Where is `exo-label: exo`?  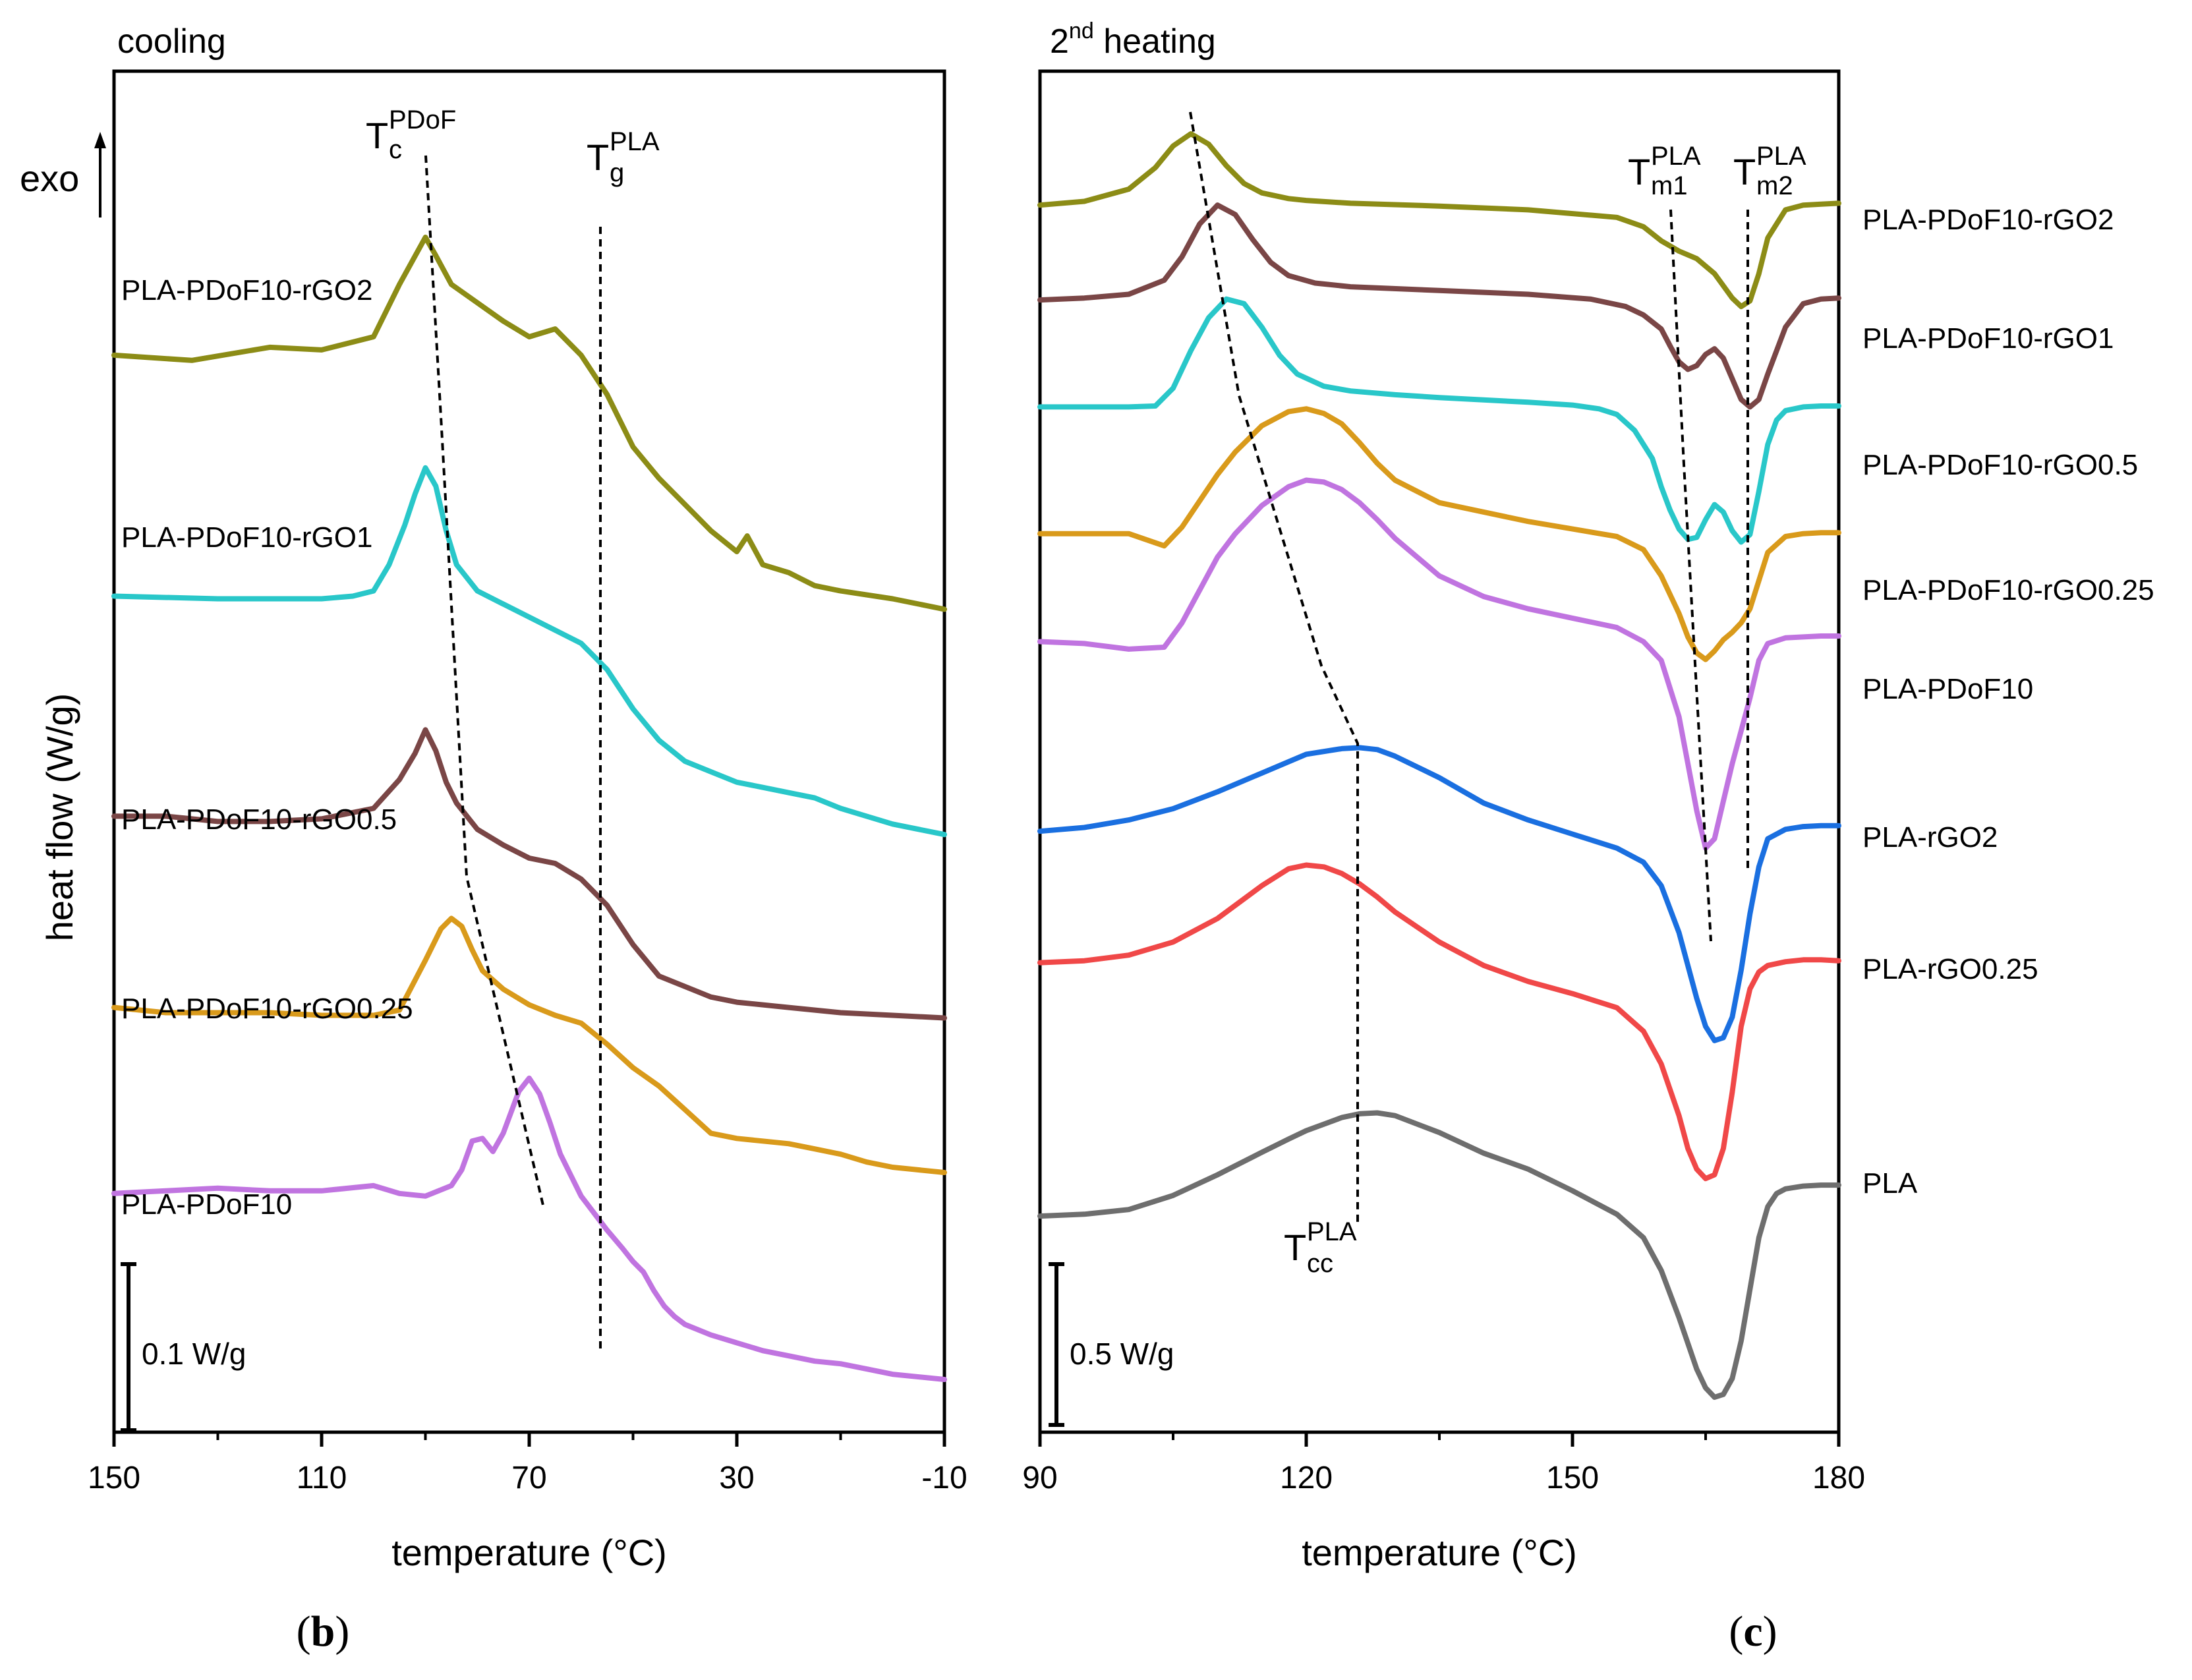 exo-label: exo is located at coordinates (50, 178).